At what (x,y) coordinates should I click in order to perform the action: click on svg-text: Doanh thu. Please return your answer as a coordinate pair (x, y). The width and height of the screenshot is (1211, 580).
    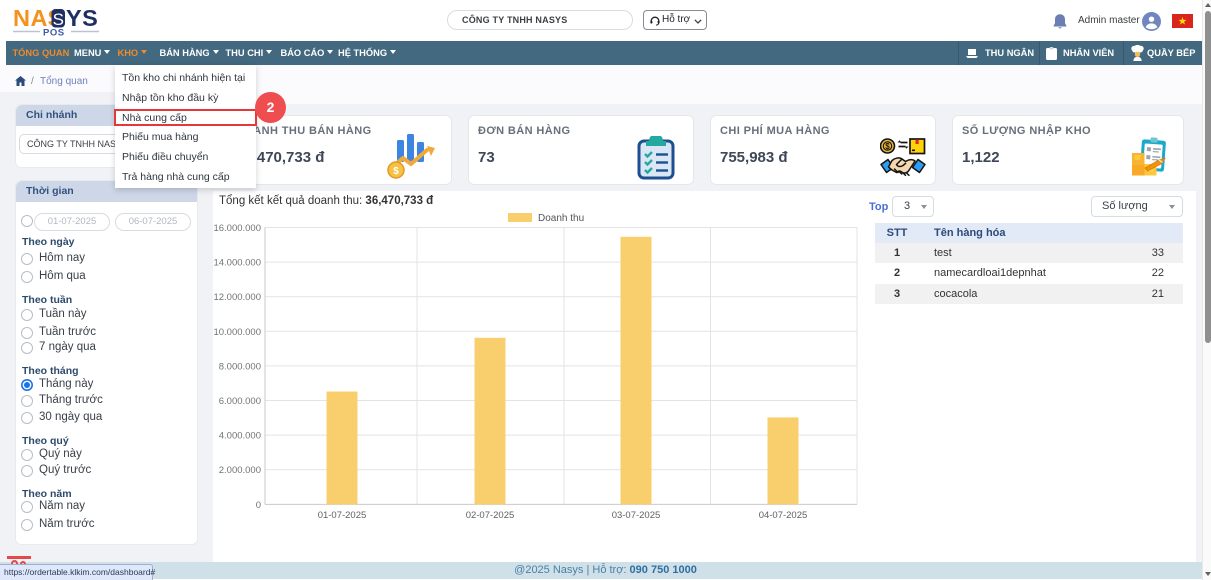
    Looking at the image, I should click on (561, 218).